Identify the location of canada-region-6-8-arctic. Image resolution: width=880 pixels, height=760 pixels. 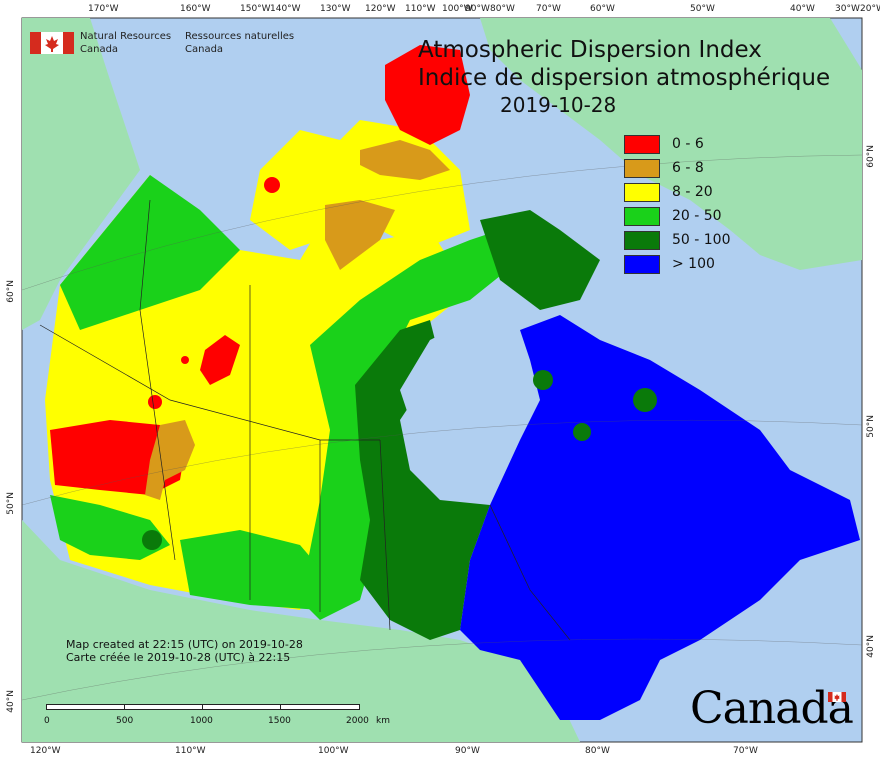
(405, 160).